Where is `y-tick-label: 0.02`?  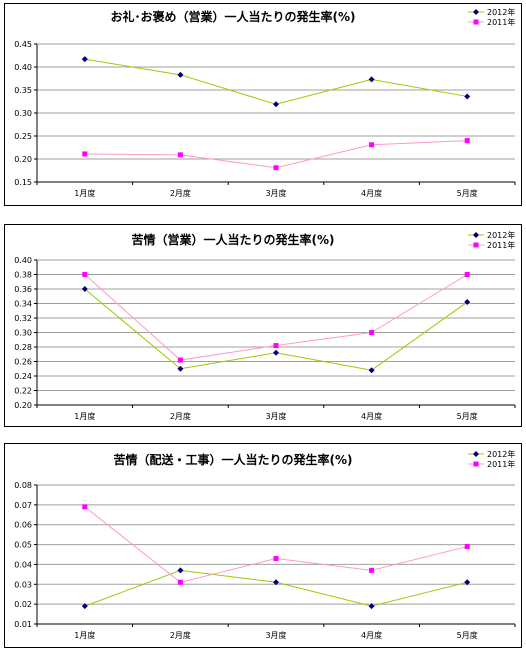
y-tick-label: 0.02 is located at coordinates (23, 604).